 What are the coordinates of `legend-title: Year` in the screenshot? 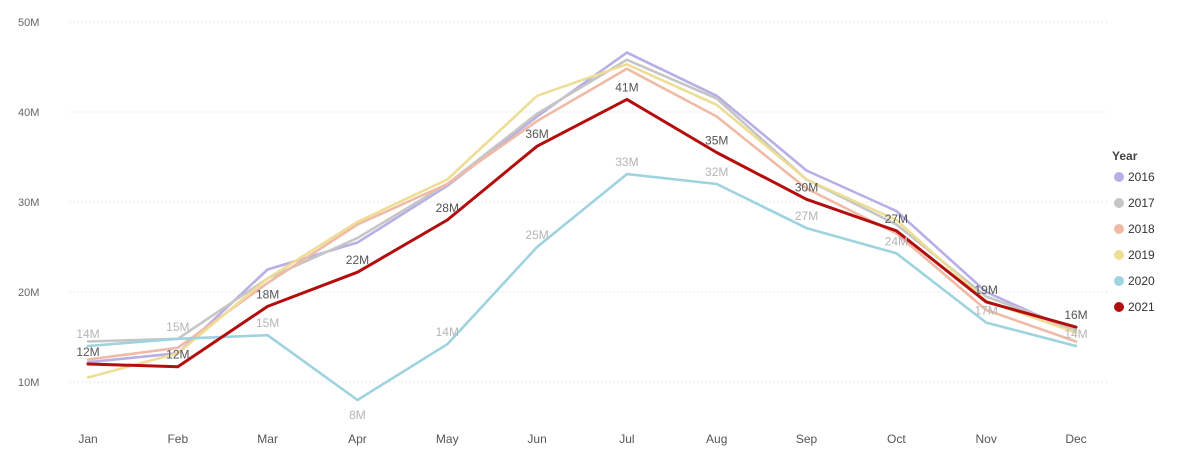 It's located at (1125, 156).